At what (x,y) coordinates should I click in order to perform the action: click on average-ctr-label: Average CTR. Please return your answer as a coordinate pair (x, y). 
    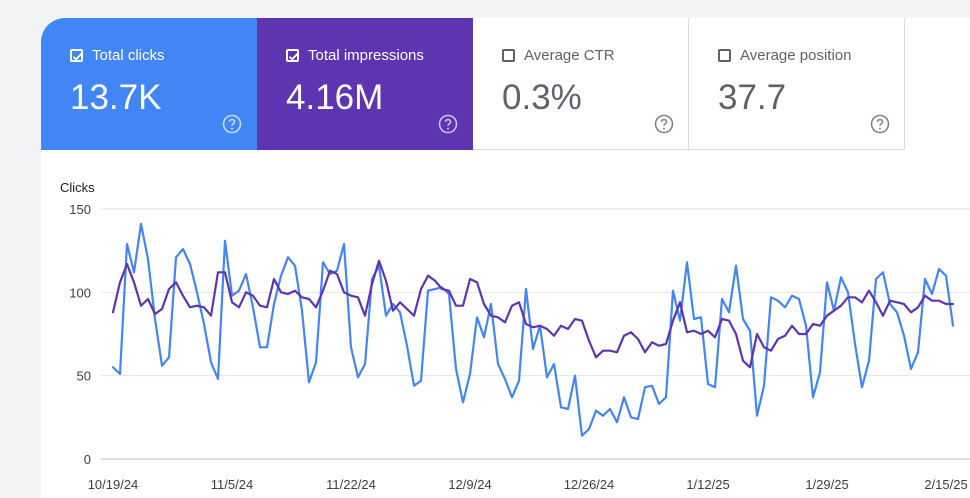
    Looking at the image, I should click on (569, 55).